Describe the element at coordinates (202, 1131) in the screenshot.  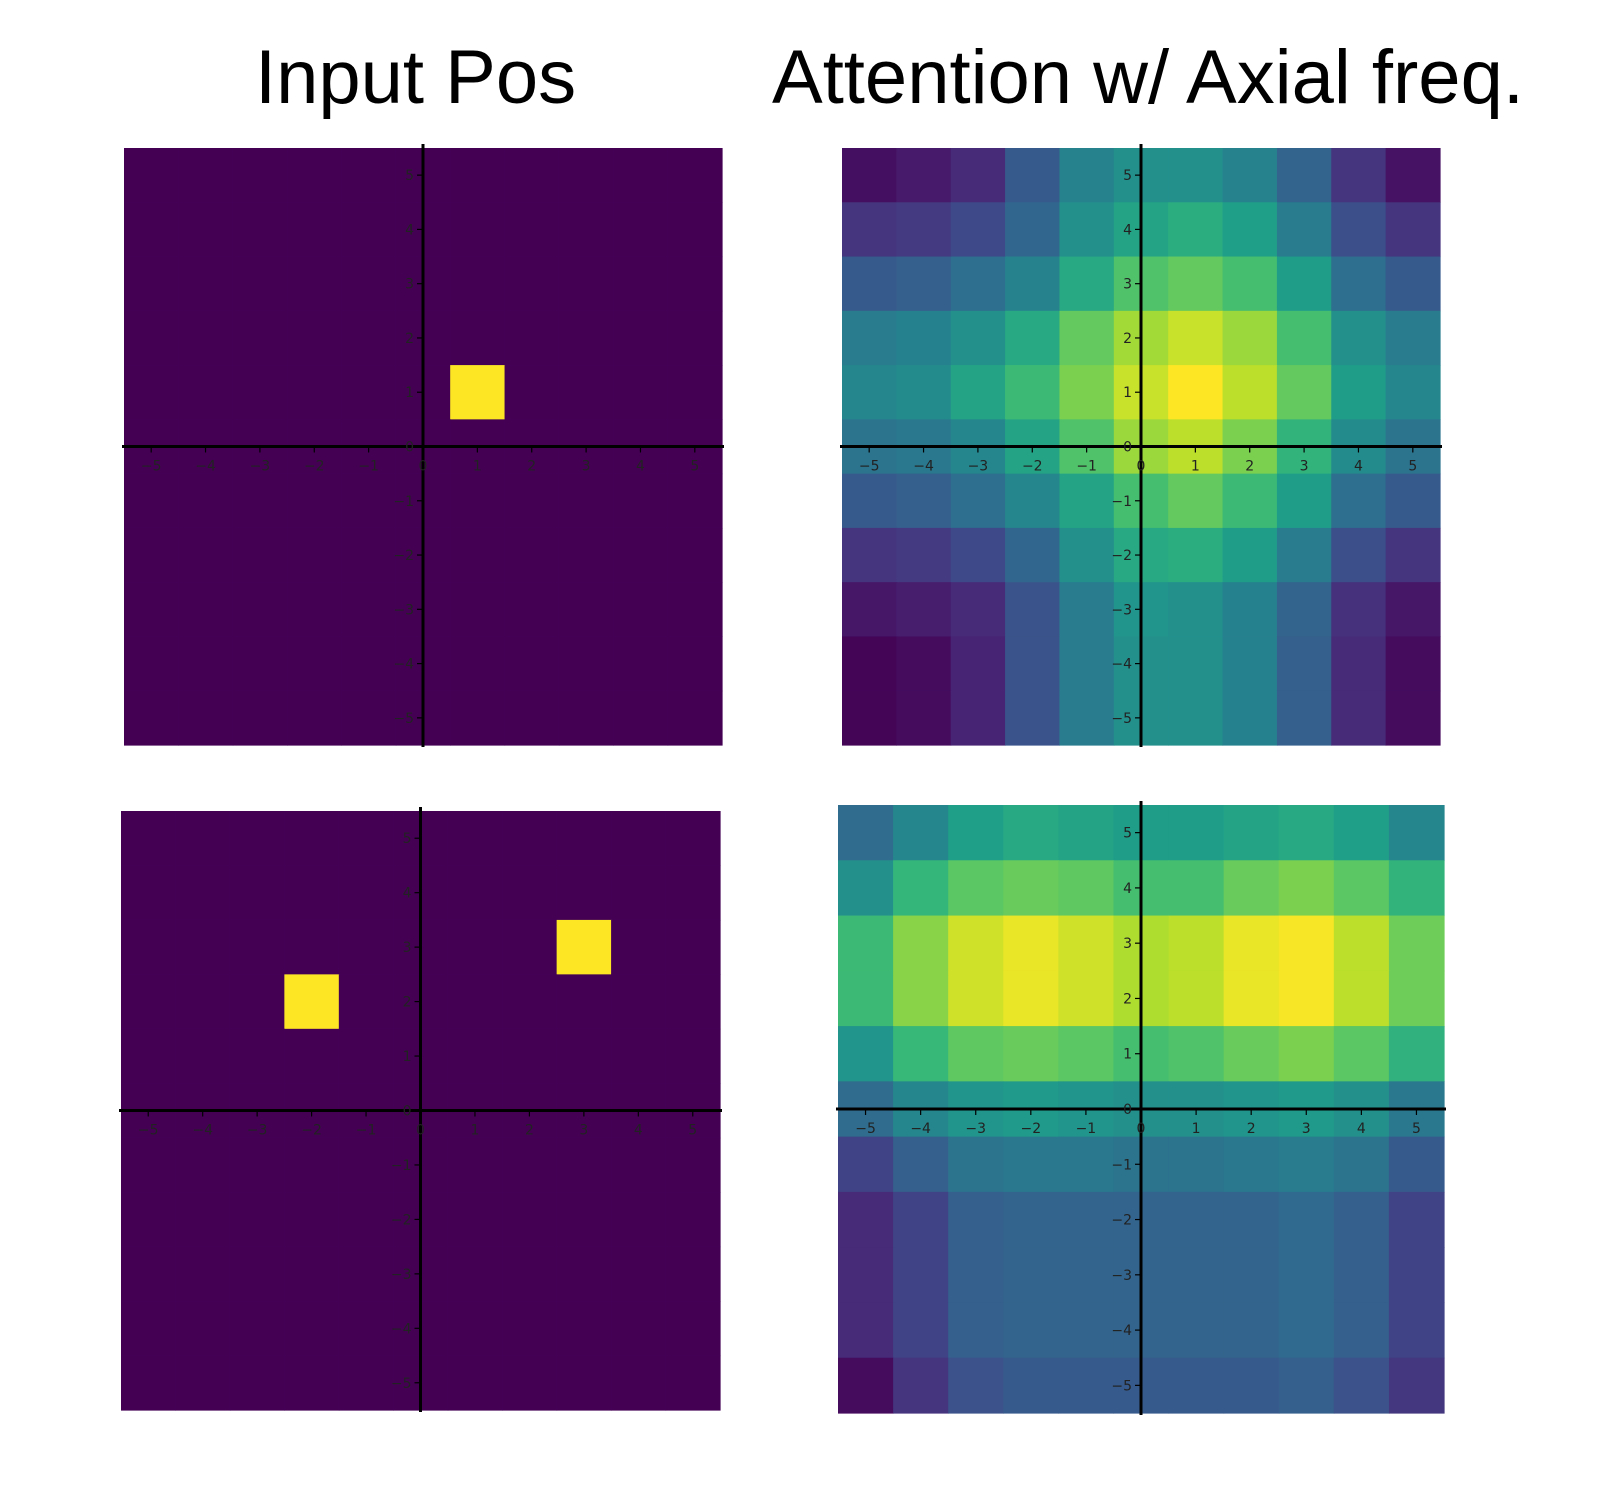
I see `x-tick-label: −4` at that location.